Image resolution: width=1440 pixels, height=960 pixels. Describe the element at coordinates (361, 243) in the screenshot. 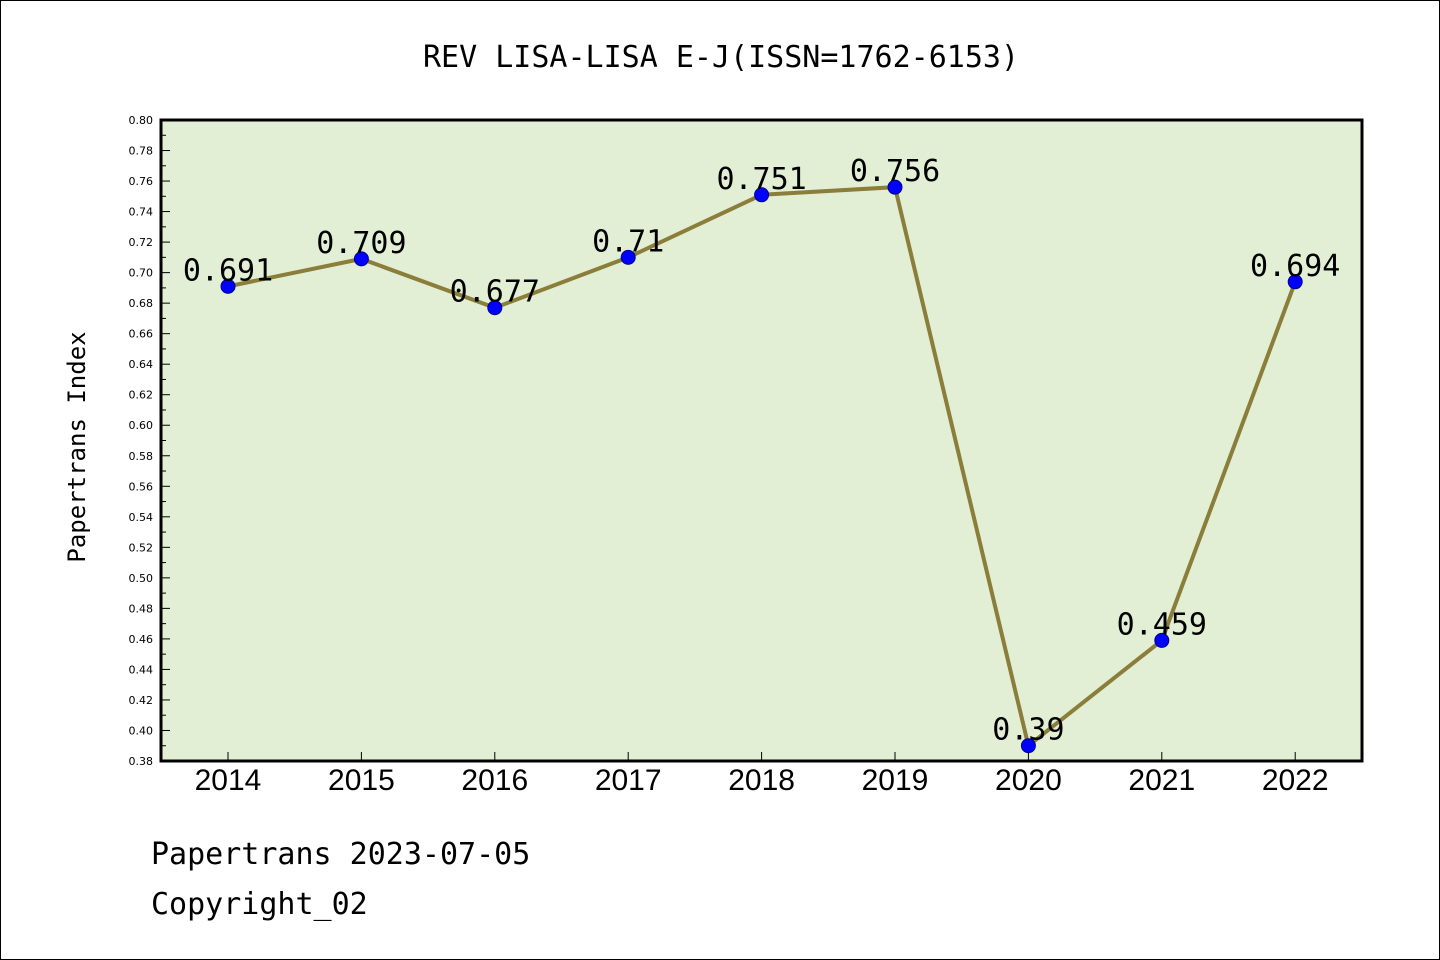

I see `data-label: 0.709` at that location.